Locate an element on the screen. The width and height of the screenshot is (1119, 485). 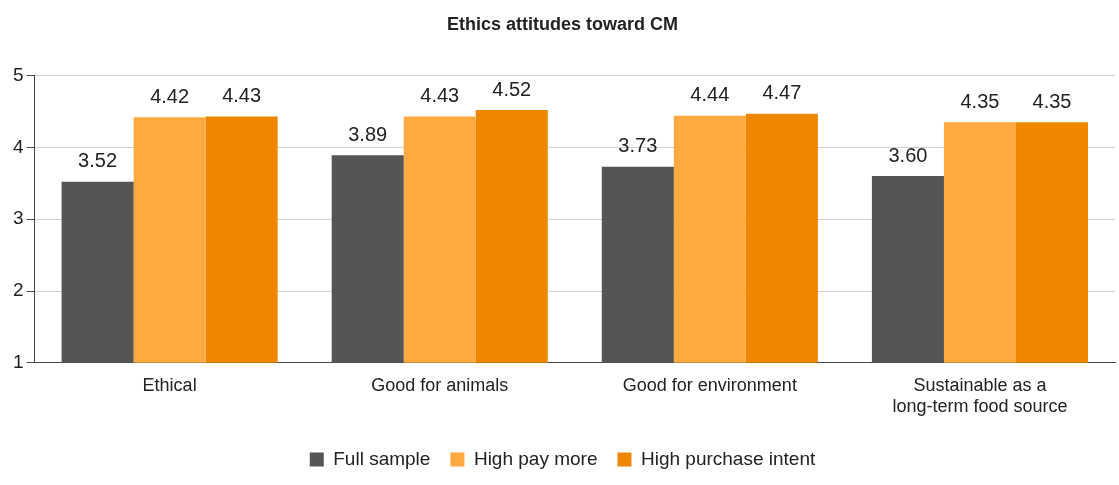
data-label: 3.89 is located at coordinates (368, 133).